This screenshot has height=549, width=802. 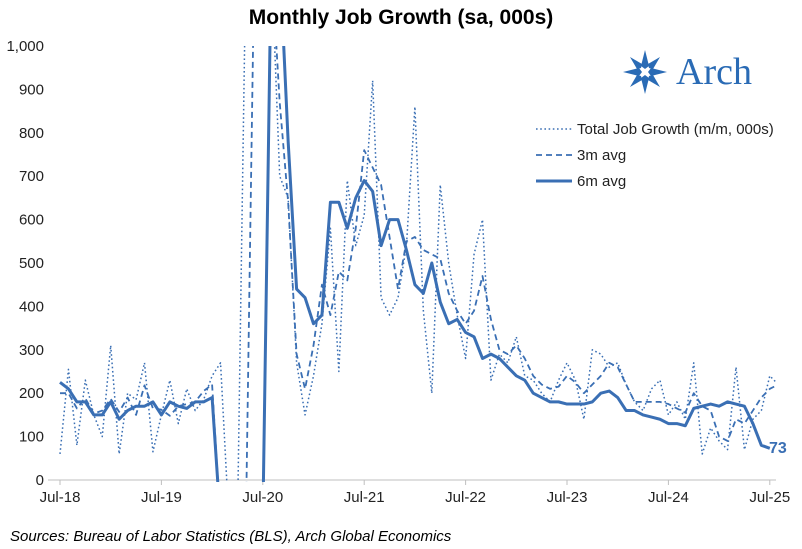 What do you see at coordinates (31, 176) in the screenshot?
I see `y-tick-label: 700` at bounding box center [31, 176].